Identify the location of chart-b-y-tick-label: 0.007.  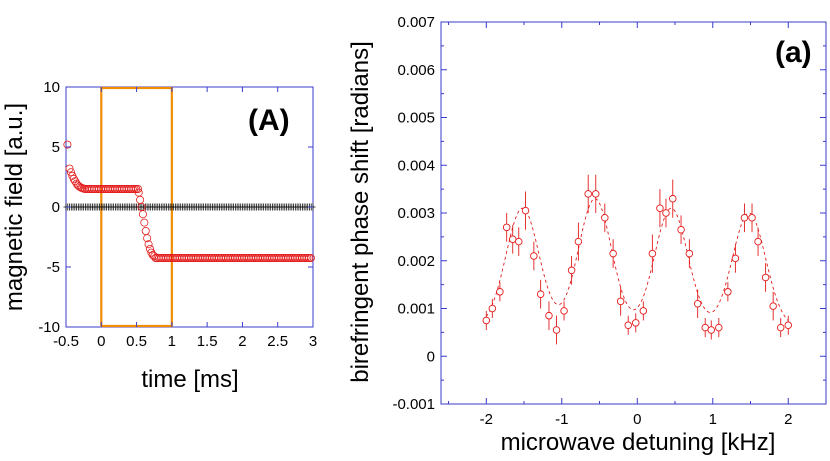
(416, 22).